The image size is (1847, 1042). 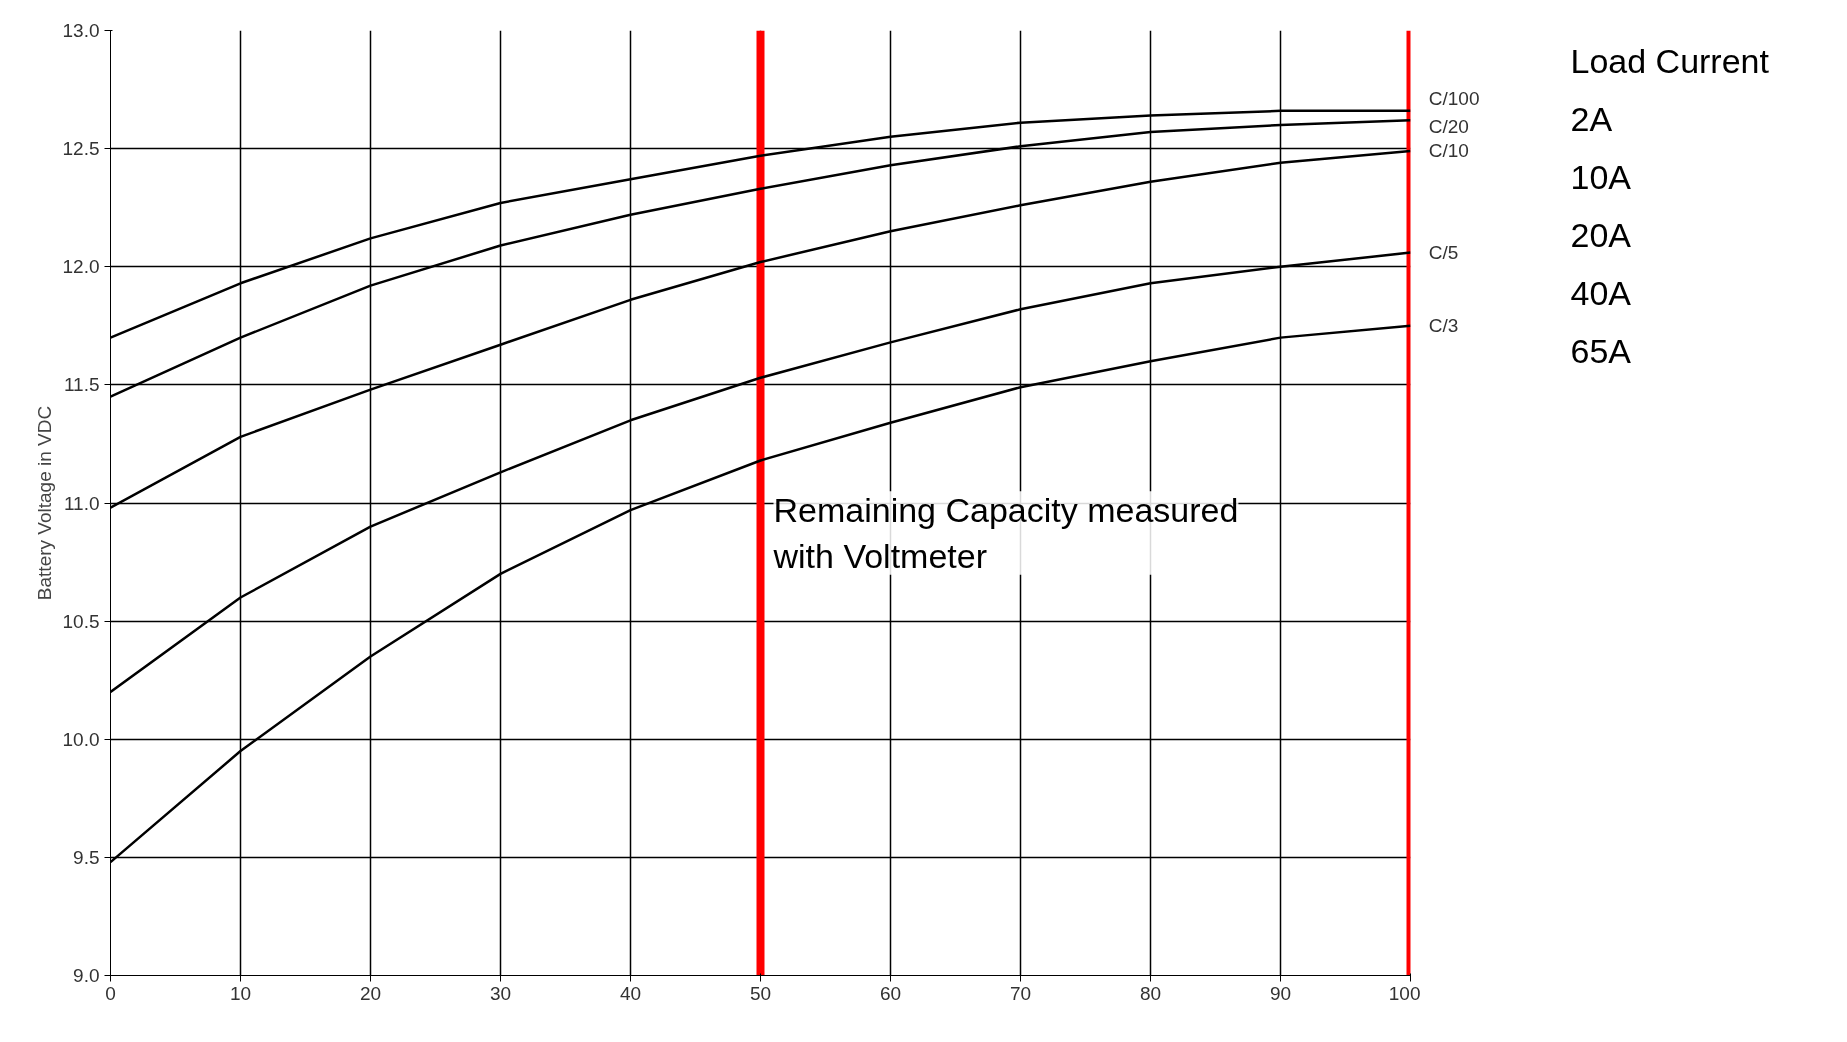 I want to click on x-tick-label: 100, so click(x=1404, y=993).